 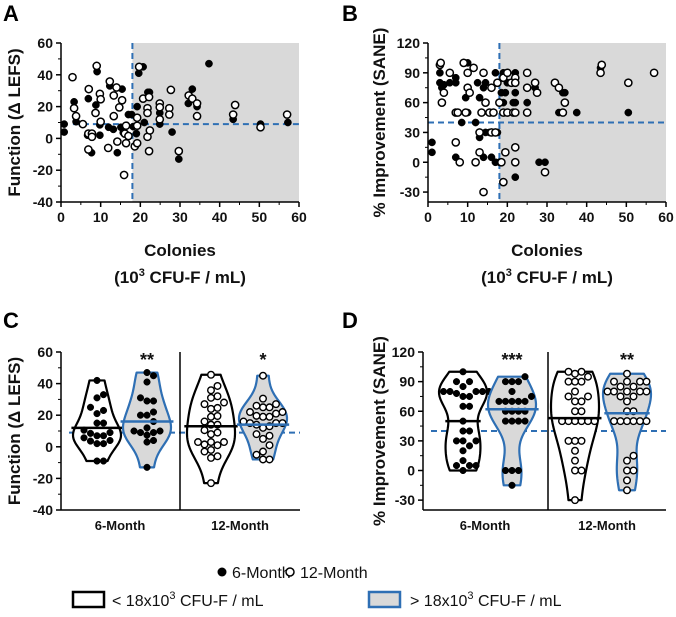 What do you see at coordinates (222, 572) in the screenshot?
I see `legend-filled-dot-icon` at bounding box center [222, 572].